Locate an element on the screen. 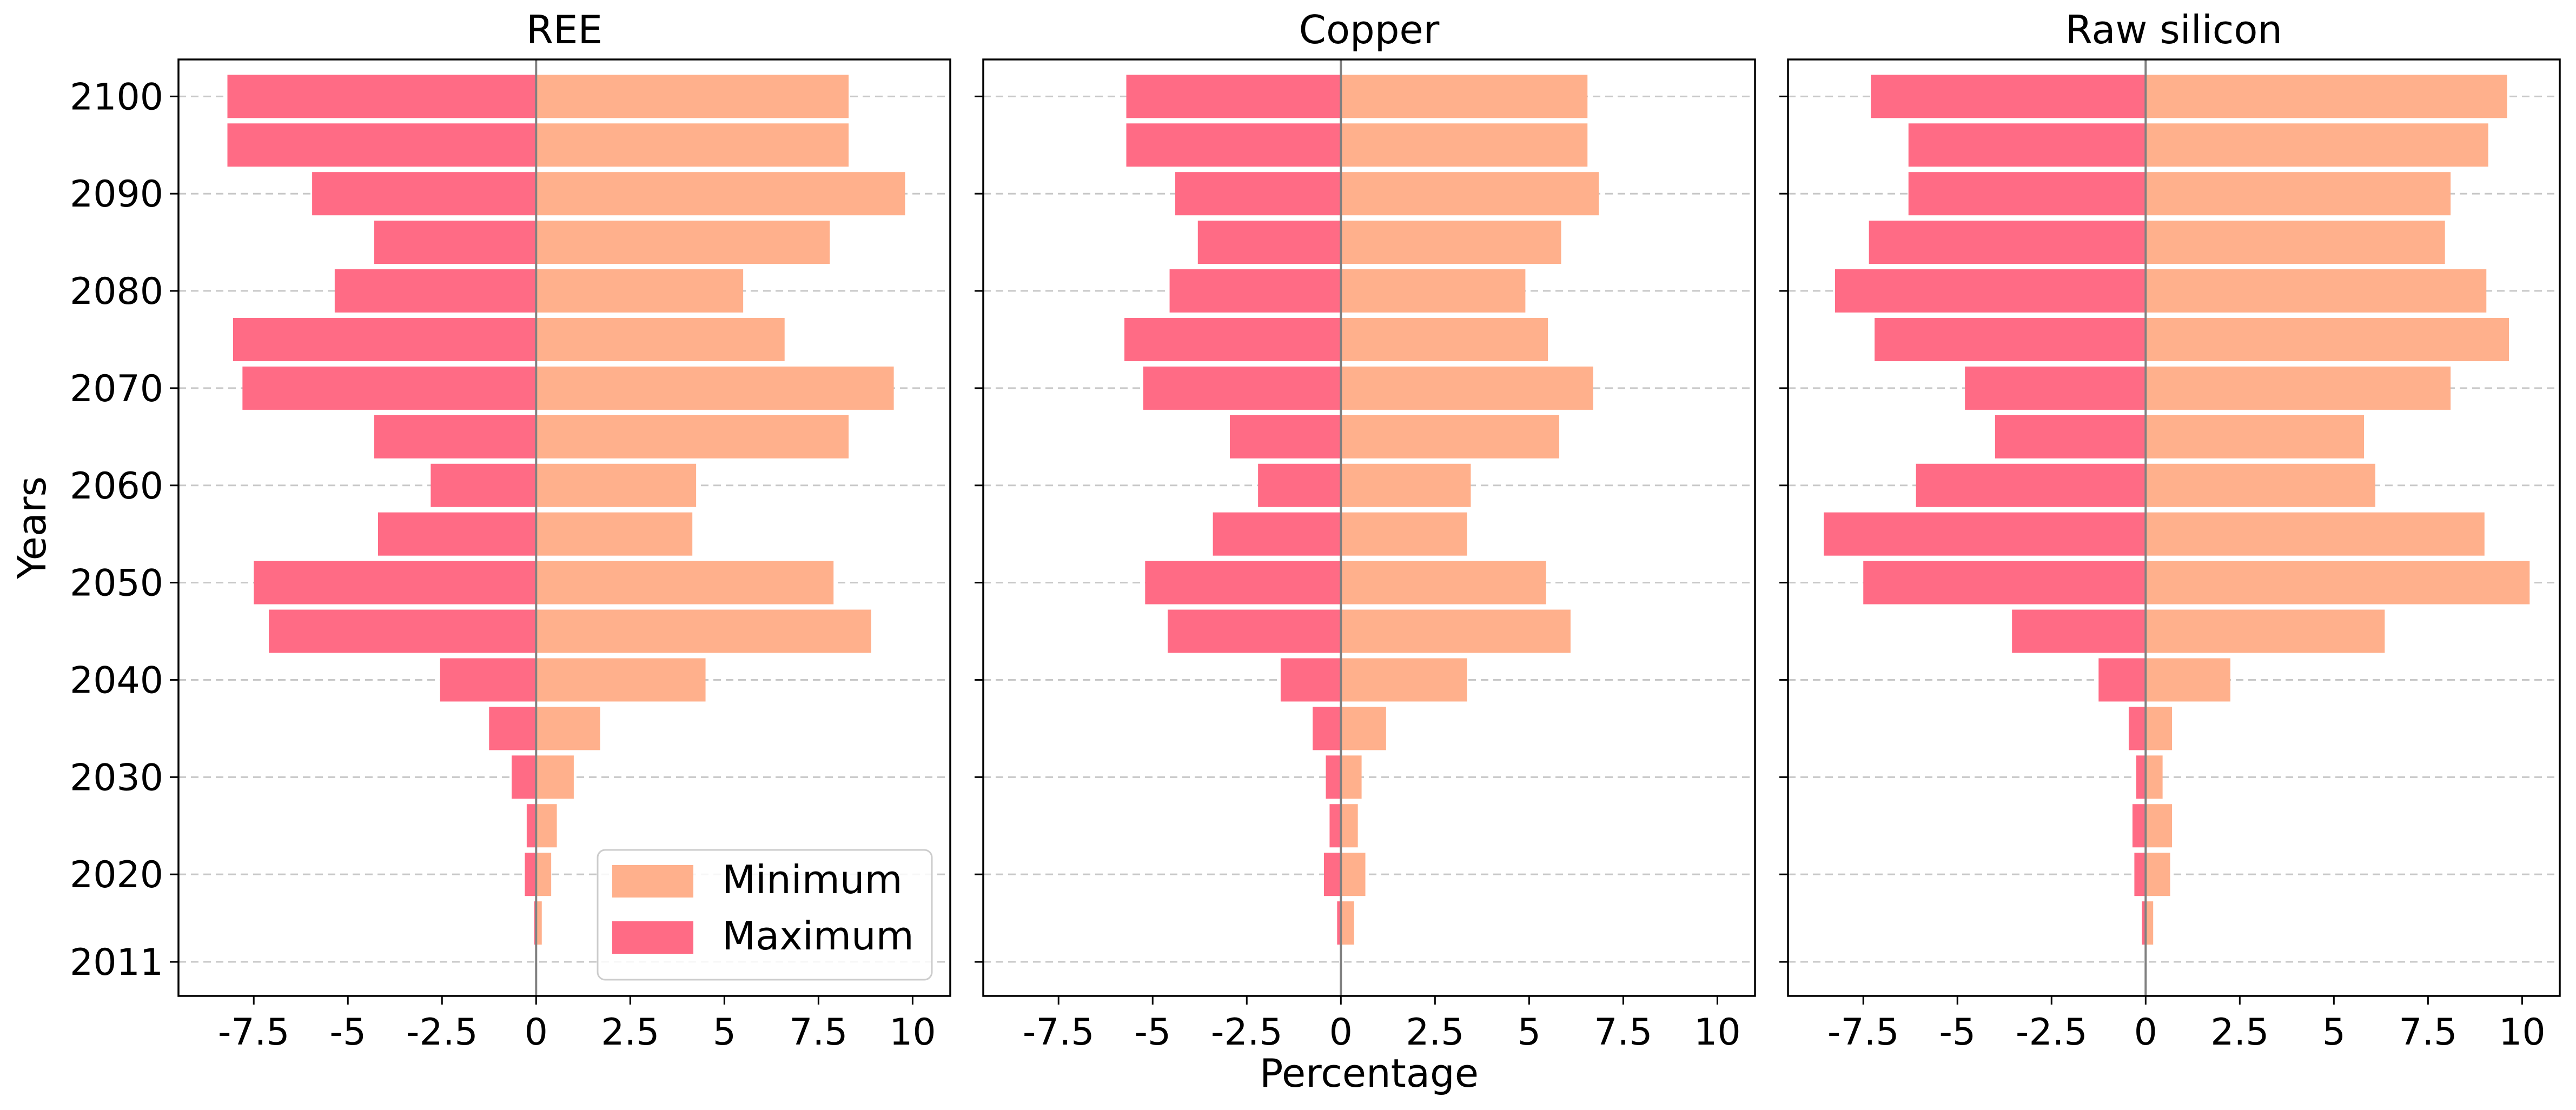  legend-swatch-minimum is located at coordinates (652, 881).